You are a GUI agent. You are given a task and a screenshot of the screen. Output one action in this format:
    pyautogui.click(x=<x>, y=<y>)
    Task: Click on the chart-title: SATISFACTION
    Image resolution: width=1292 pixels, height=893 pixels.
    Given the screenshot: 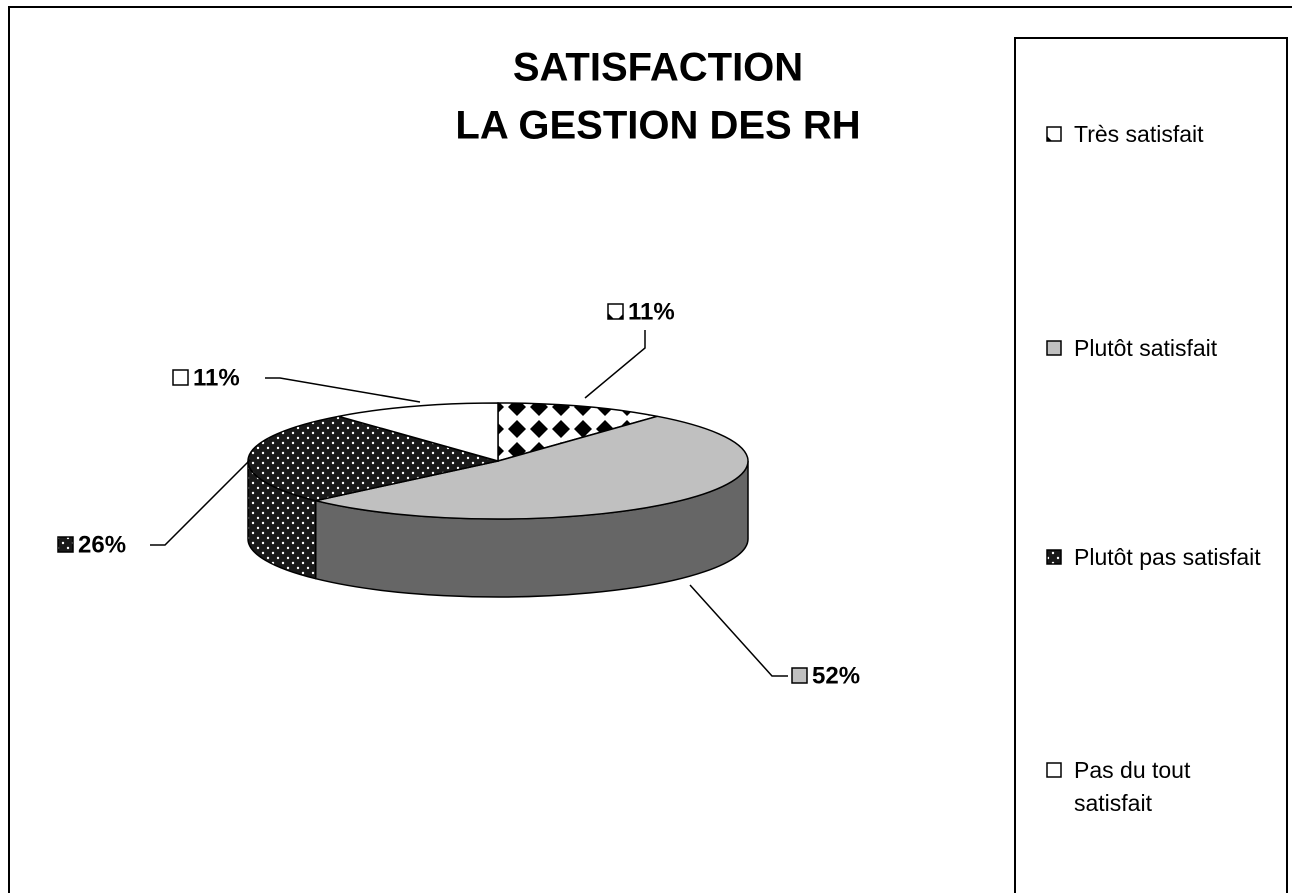 What is the action you would take?
    pyautogui.click(x=658, y=68)
    